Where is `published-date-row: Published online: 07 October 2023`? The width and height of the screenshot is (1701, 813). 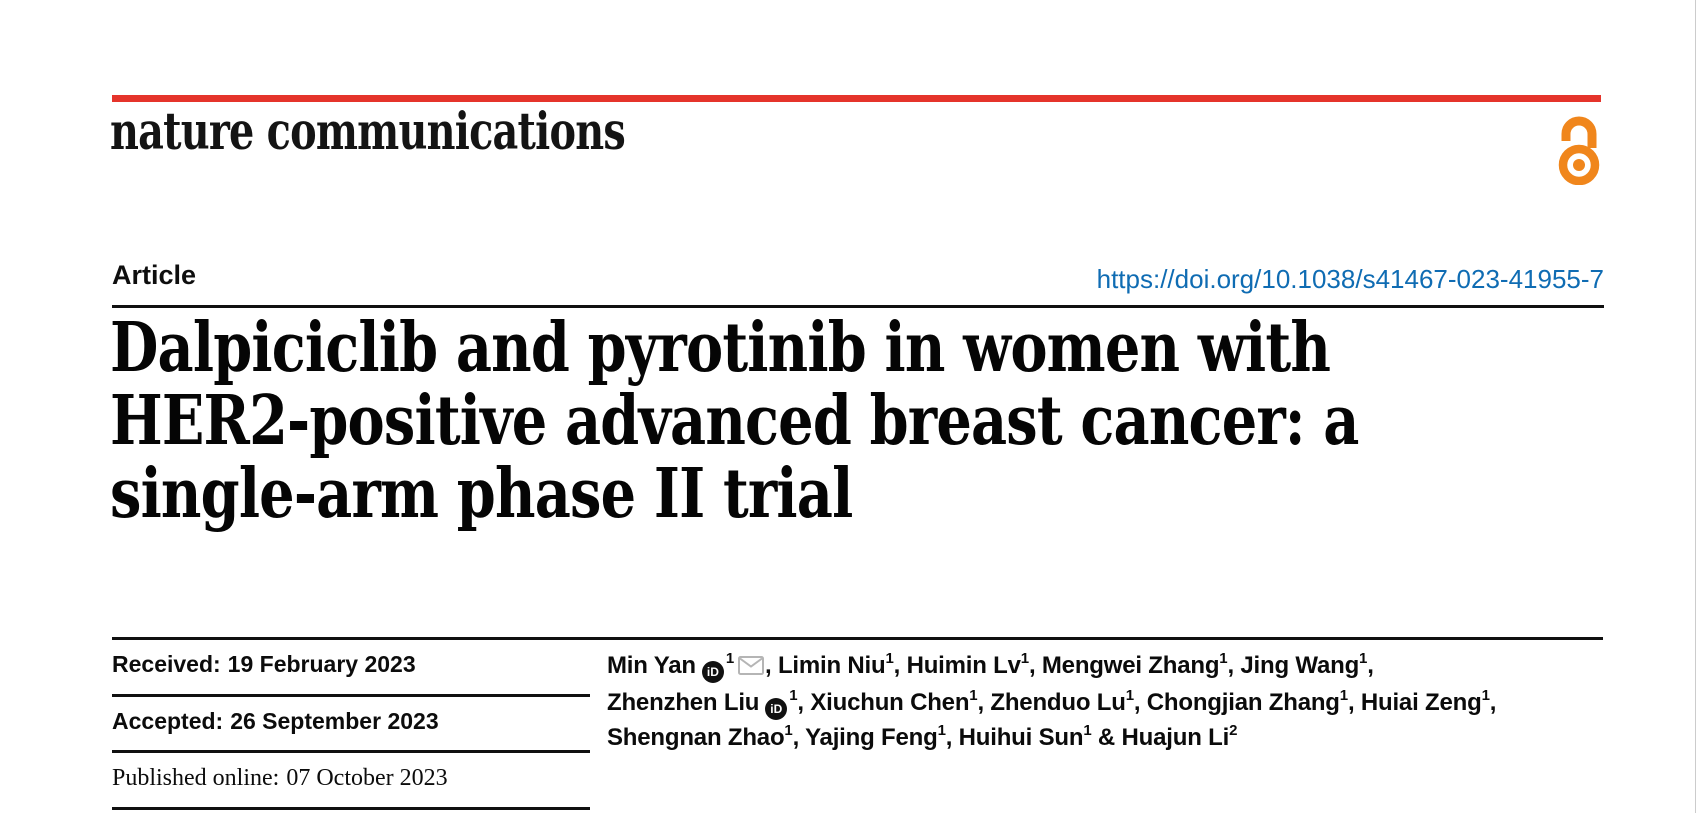 published-date-row: Published online: 07 October 2023 is located at coordinates (280, 778).